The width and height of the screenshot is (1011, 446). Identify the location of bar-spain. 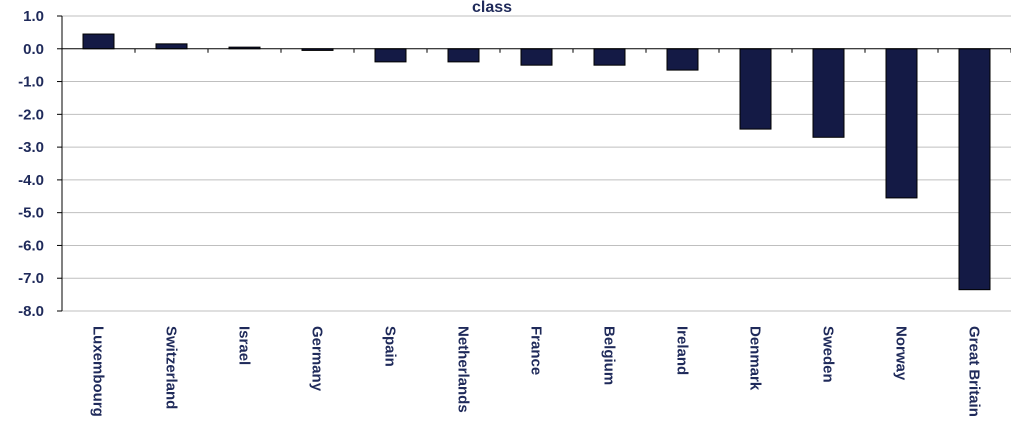
(390, 55).